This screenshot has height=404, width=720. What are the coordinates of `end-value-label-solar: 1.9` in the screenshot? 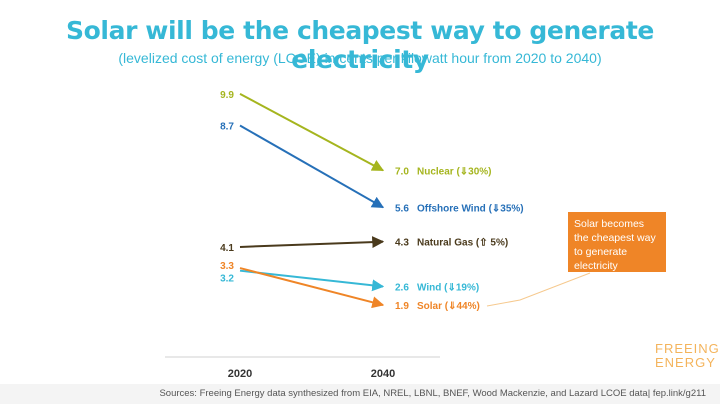 It's located at (402, 306).